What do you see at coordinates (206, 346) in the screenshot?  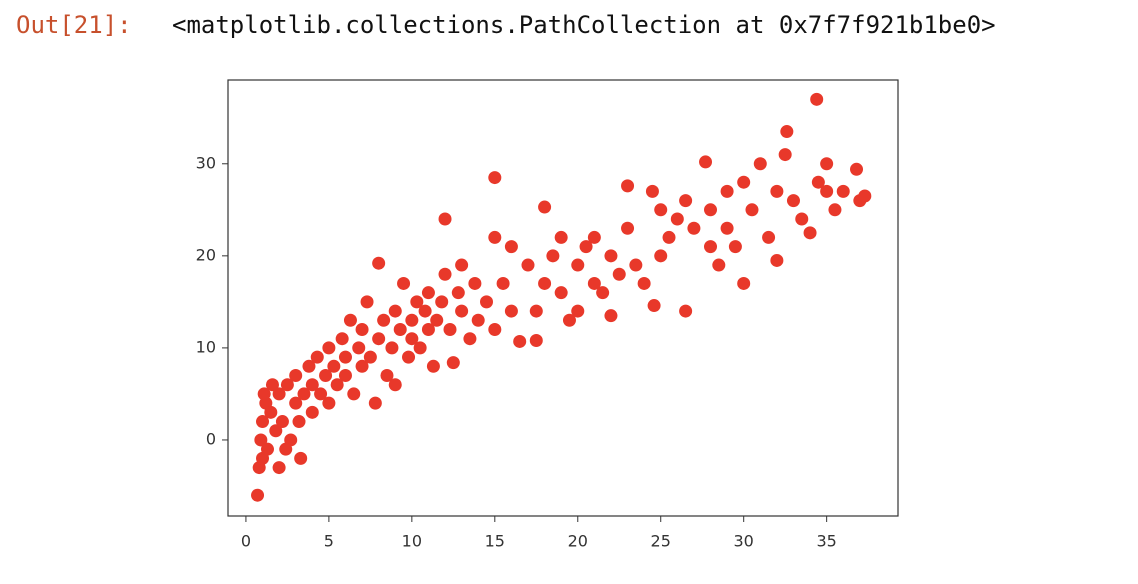 I see `y-tick-label: 10` at bounding box center [206, 346].